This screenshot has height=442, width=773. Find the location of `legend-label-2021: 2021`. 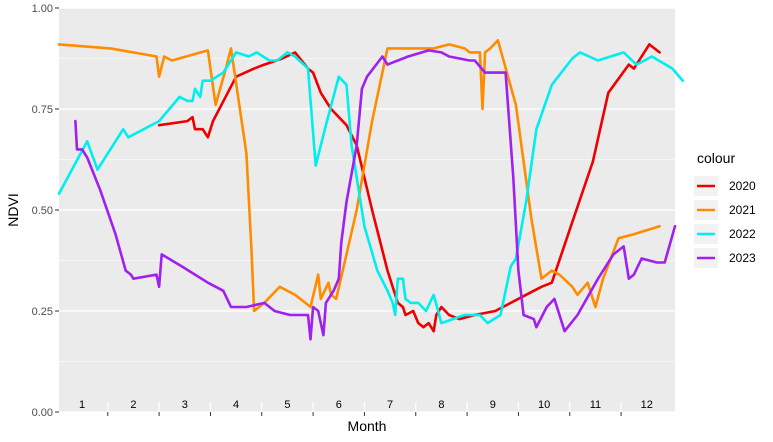

legend-label-2021: 2021 is located at coordinates (742, 210).